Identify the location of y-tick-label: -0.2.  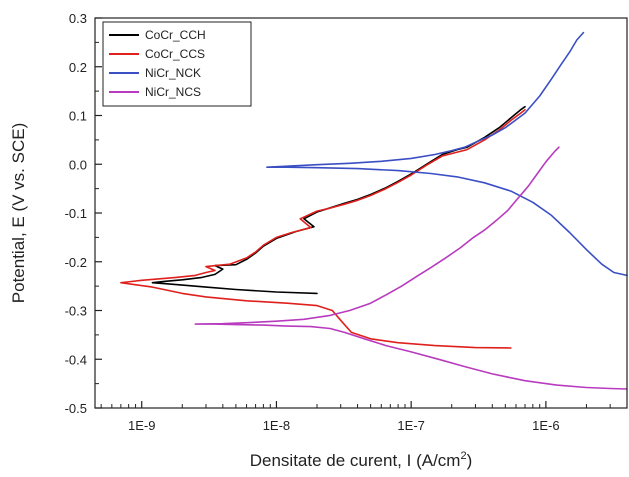
(76, 262).